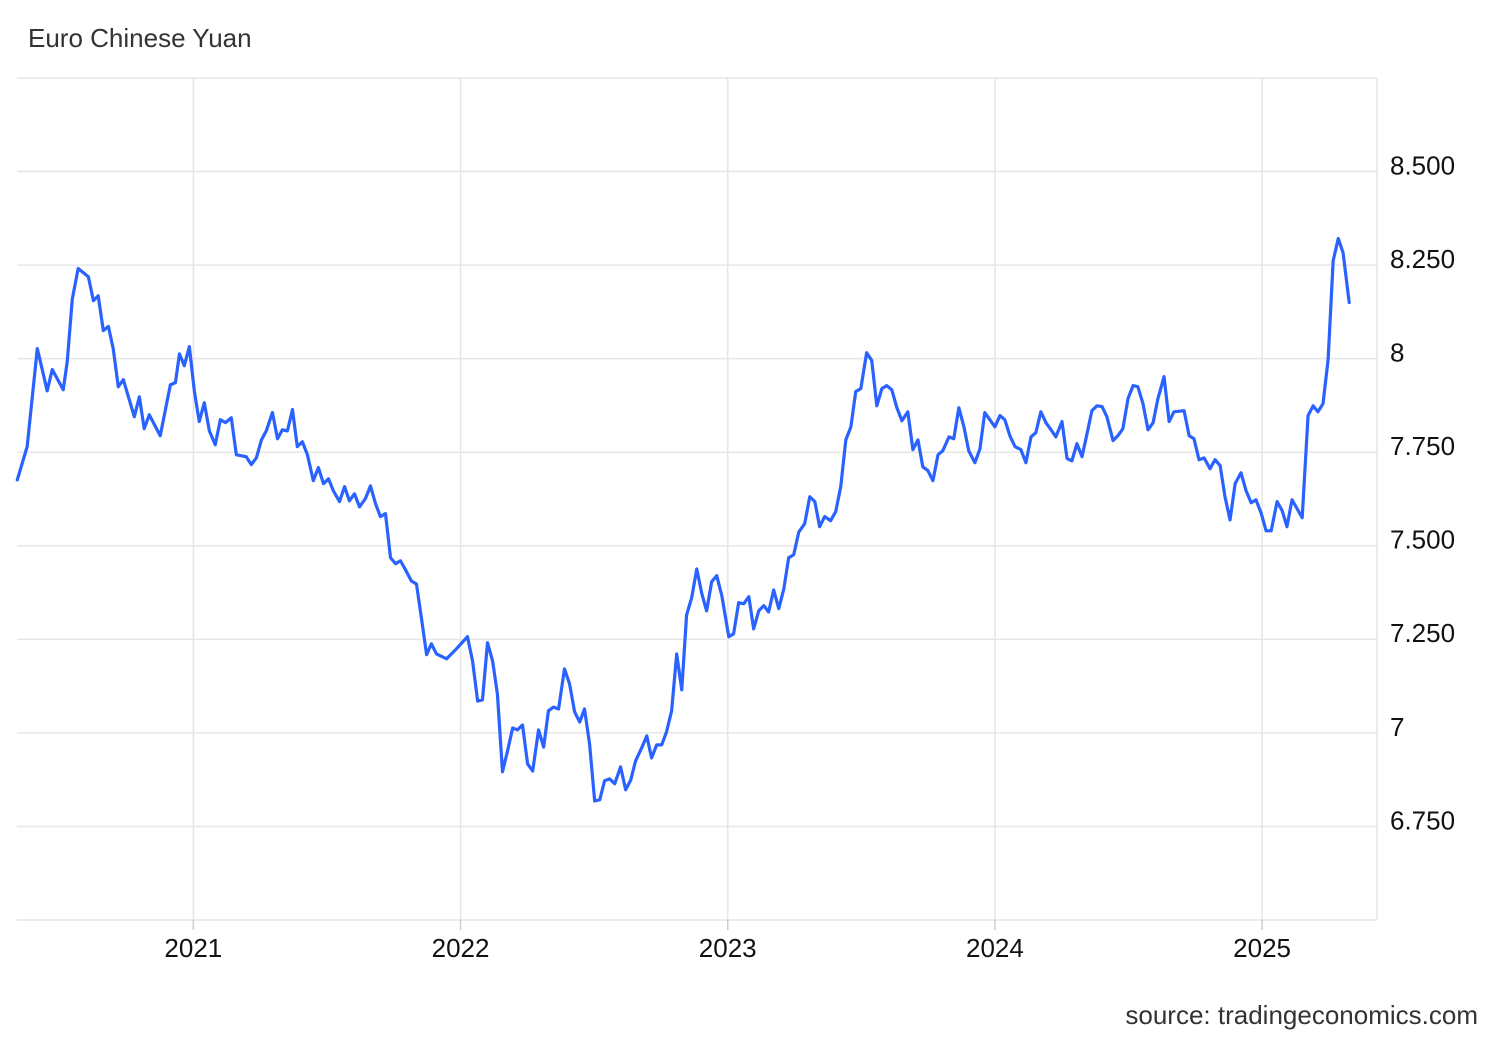 The width and height of the screenshot is (1500, 1045). I want to click on y-tick-label: 7.500, so click(1422, 540).